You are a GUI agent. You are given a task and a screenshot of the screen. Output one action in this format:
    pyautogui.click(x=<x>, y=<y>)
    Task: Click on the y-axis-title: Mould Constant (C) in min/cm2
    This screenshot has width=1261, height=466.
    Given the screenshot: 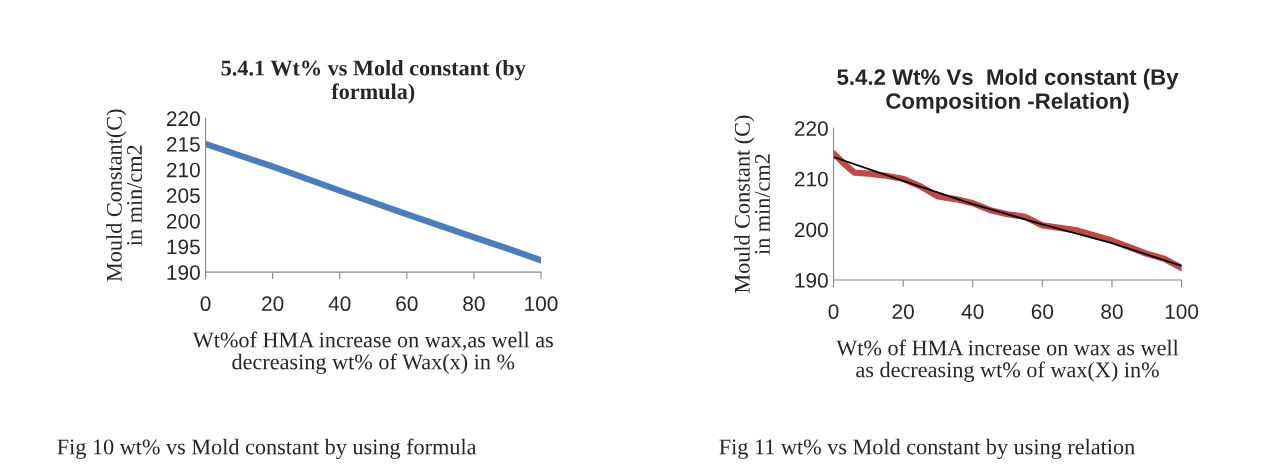 What is the action you would take?
    pyautogui.click(x=752, y=204)
    